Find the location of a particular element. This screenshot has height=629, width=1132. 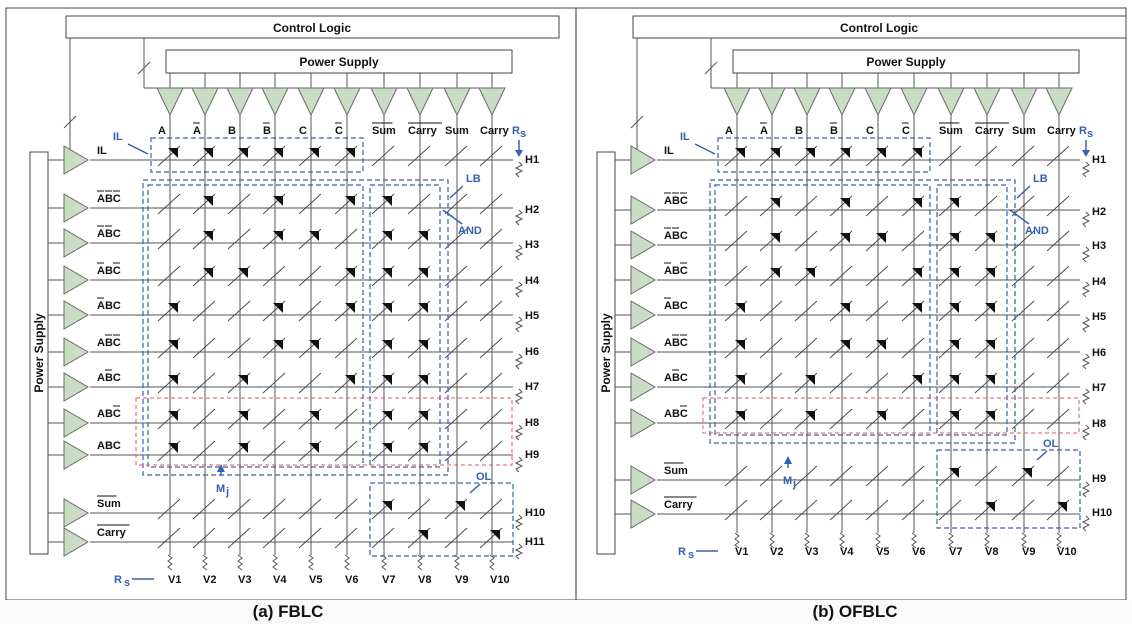

row-label-h: H4 is located at coordinates (1099, 282).